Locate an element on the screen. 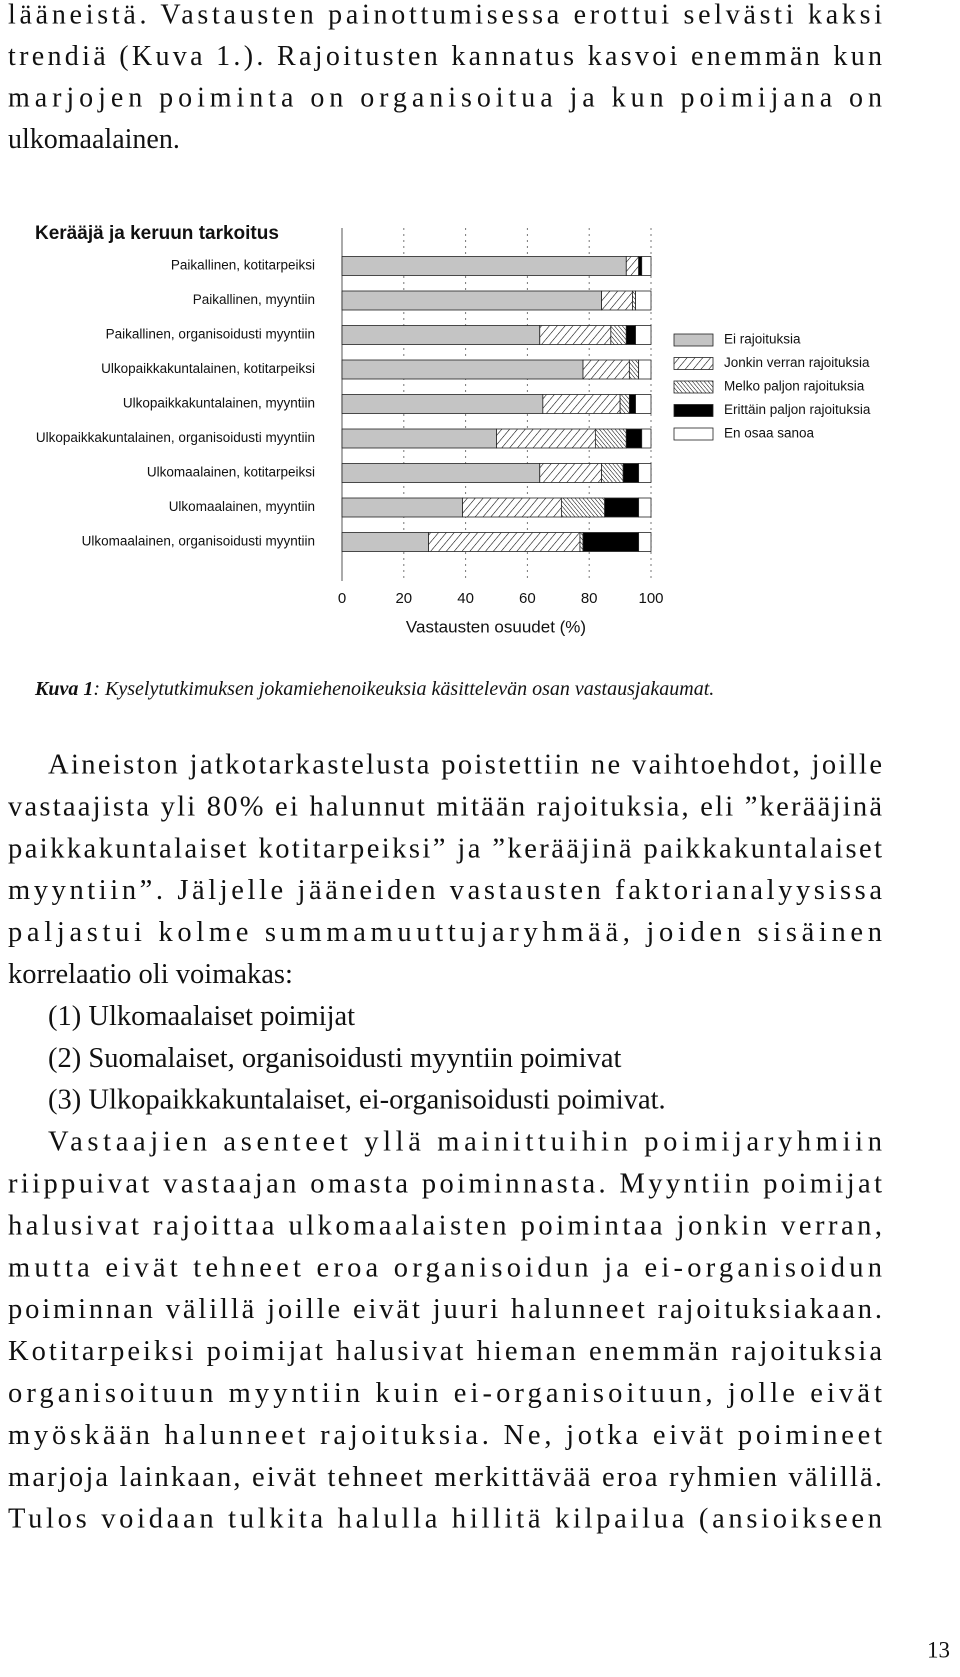  x-axis-label: Vastausten osuudet (%) is located at coordinates (496, 626).